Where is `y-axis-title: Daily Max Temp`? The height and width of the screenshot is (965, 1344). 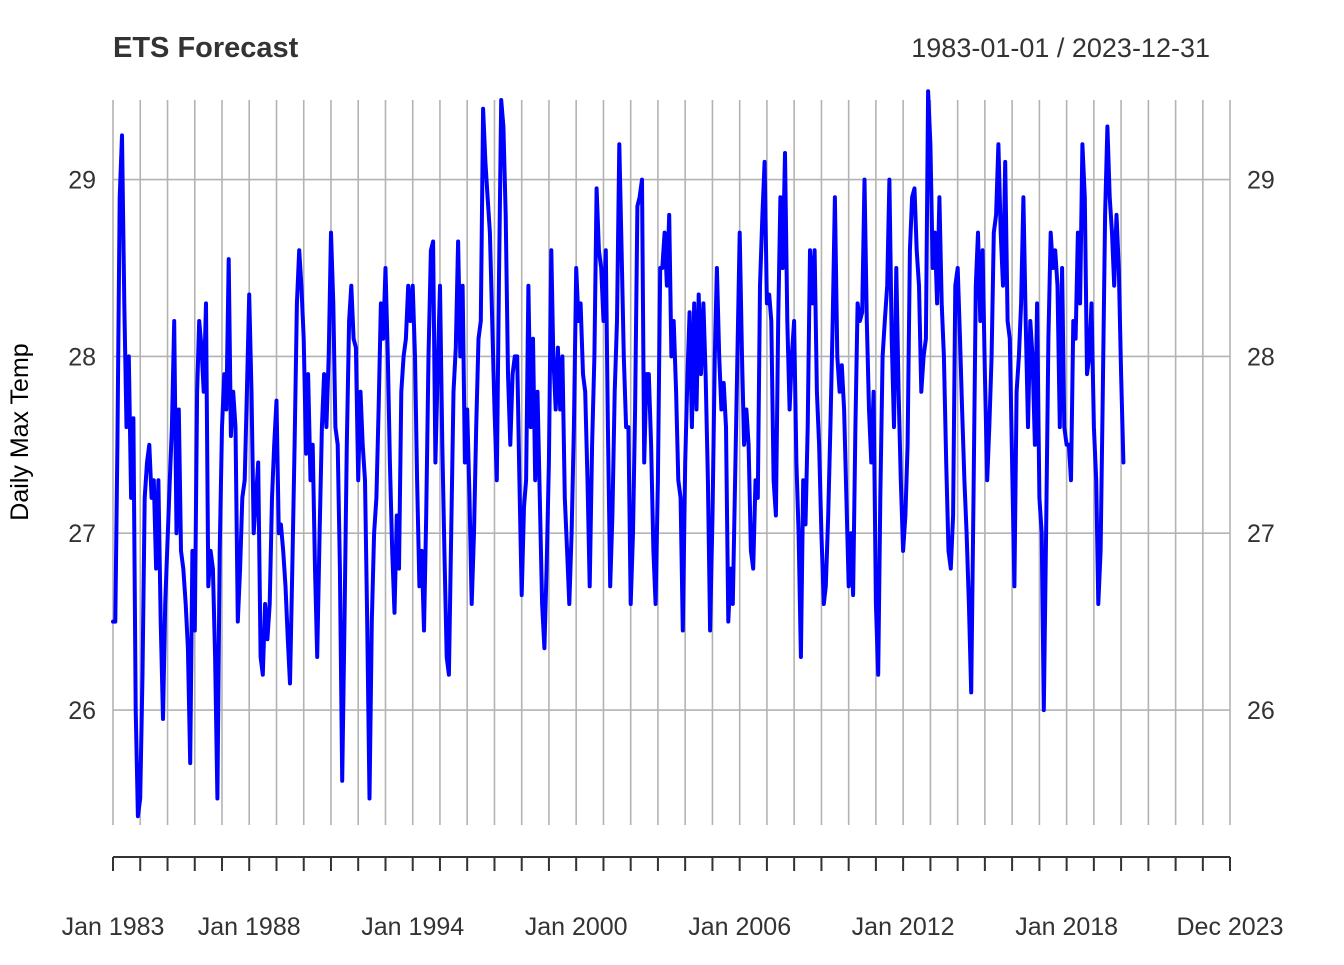
y-axis-title: Daily Max Temp is located at coordinates (20, 431).